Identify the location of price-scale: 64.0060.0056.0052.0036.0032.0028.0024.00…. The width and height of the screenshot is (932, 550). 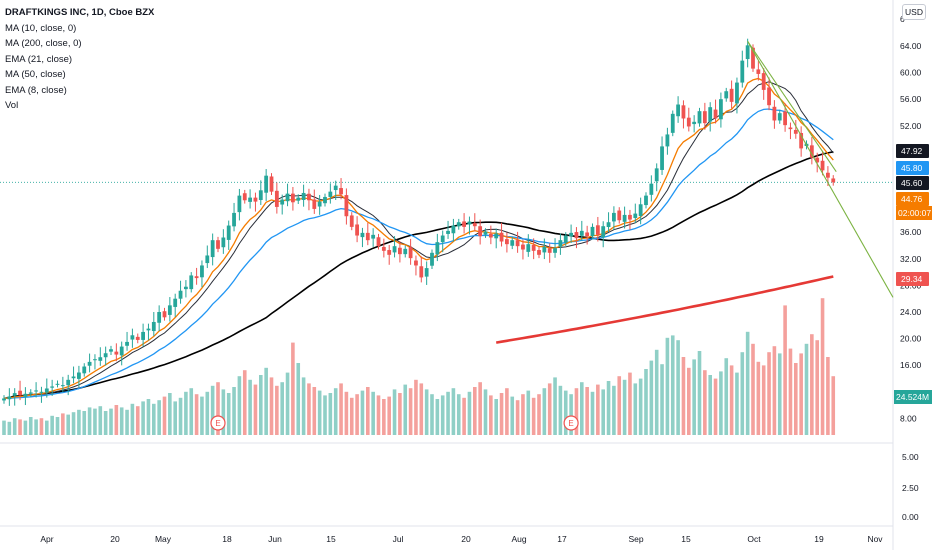
(911, 268).